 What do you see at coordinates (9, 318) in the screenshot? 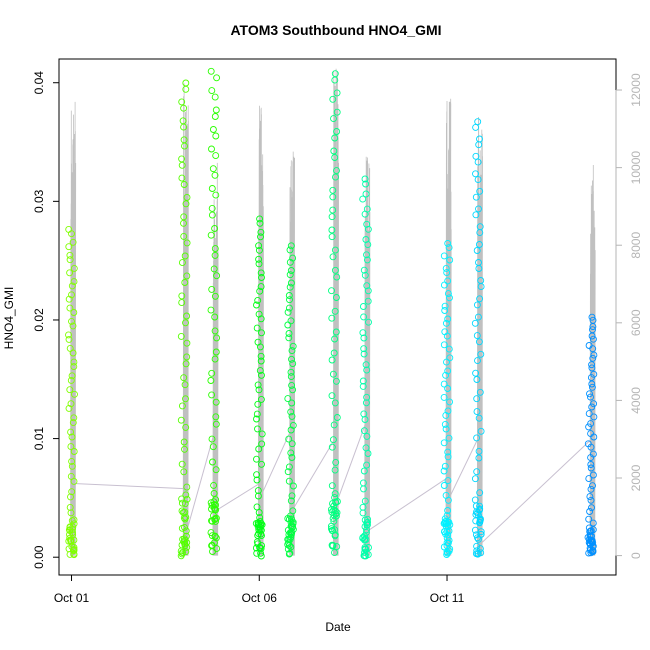
I see `y-axis-label: HNO4_GMI` at bounding box center [9, 318].